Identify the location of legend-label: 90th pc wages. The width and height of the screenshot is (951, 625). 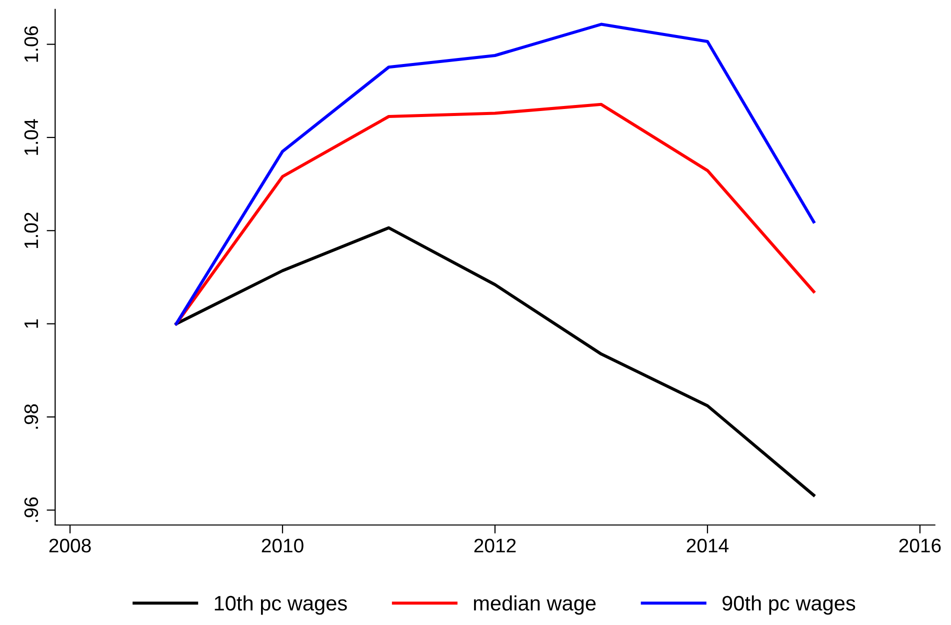
(789, 605).